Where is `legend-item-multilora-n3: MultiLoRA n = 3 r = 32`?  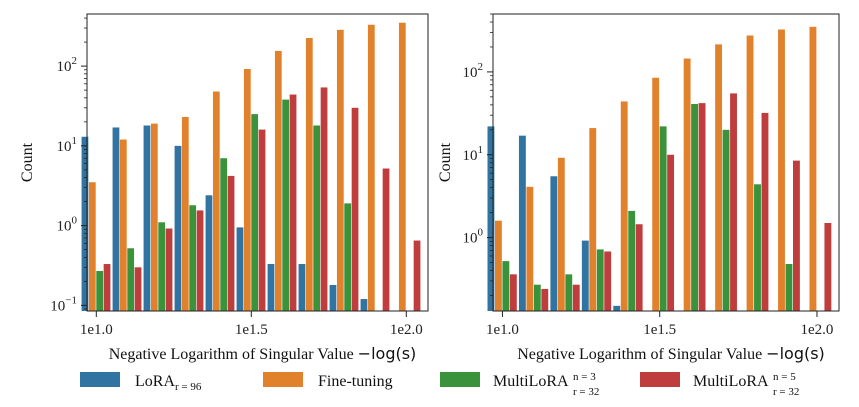
legend-item-multilora-n3: MultiLoRA n = 3 r = 32 is located at coordinates (519, 384).